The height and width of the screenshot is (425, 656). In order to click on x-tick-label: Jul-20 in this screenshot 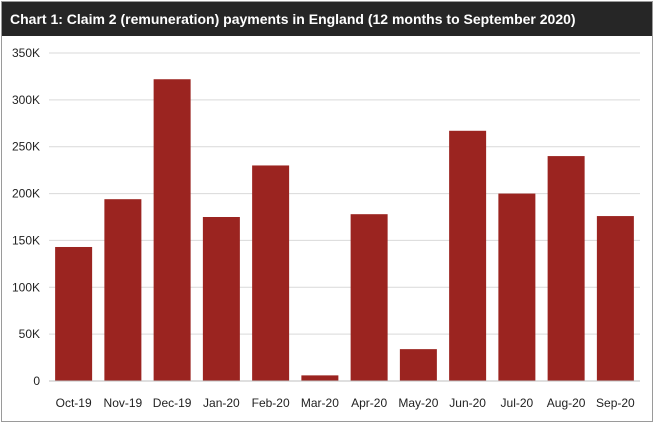, I will do `click(517, 403)`.